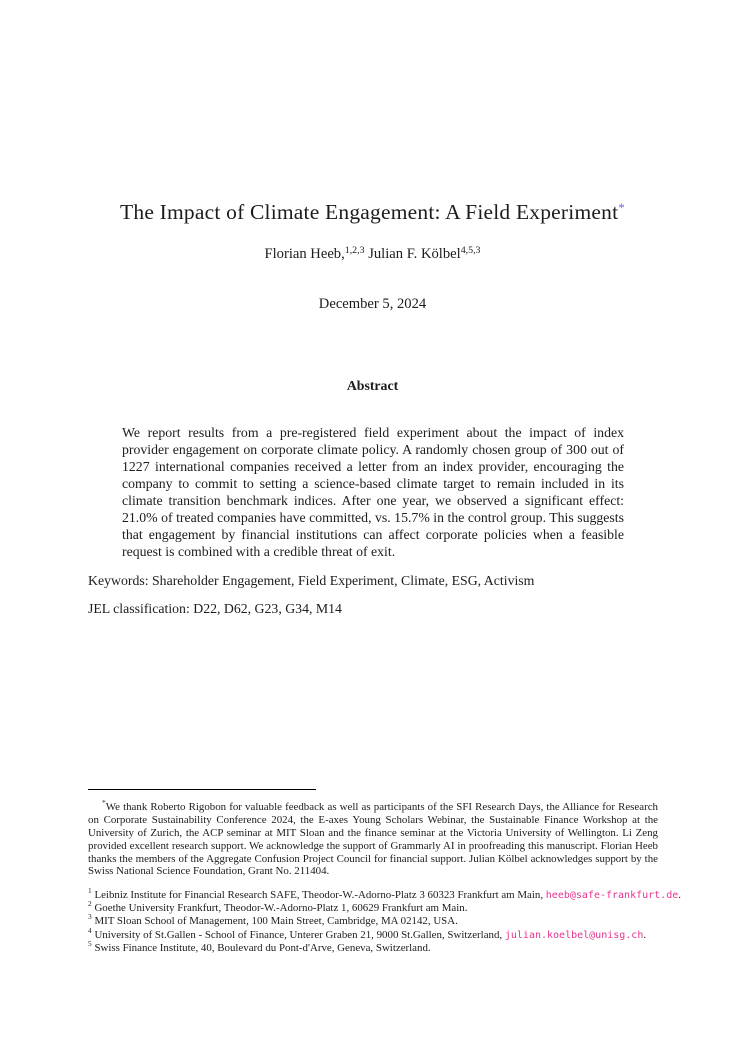  Describe the element at coordinates (90, 891) in the screenshot. I see `footnote-number: 1` at that location.